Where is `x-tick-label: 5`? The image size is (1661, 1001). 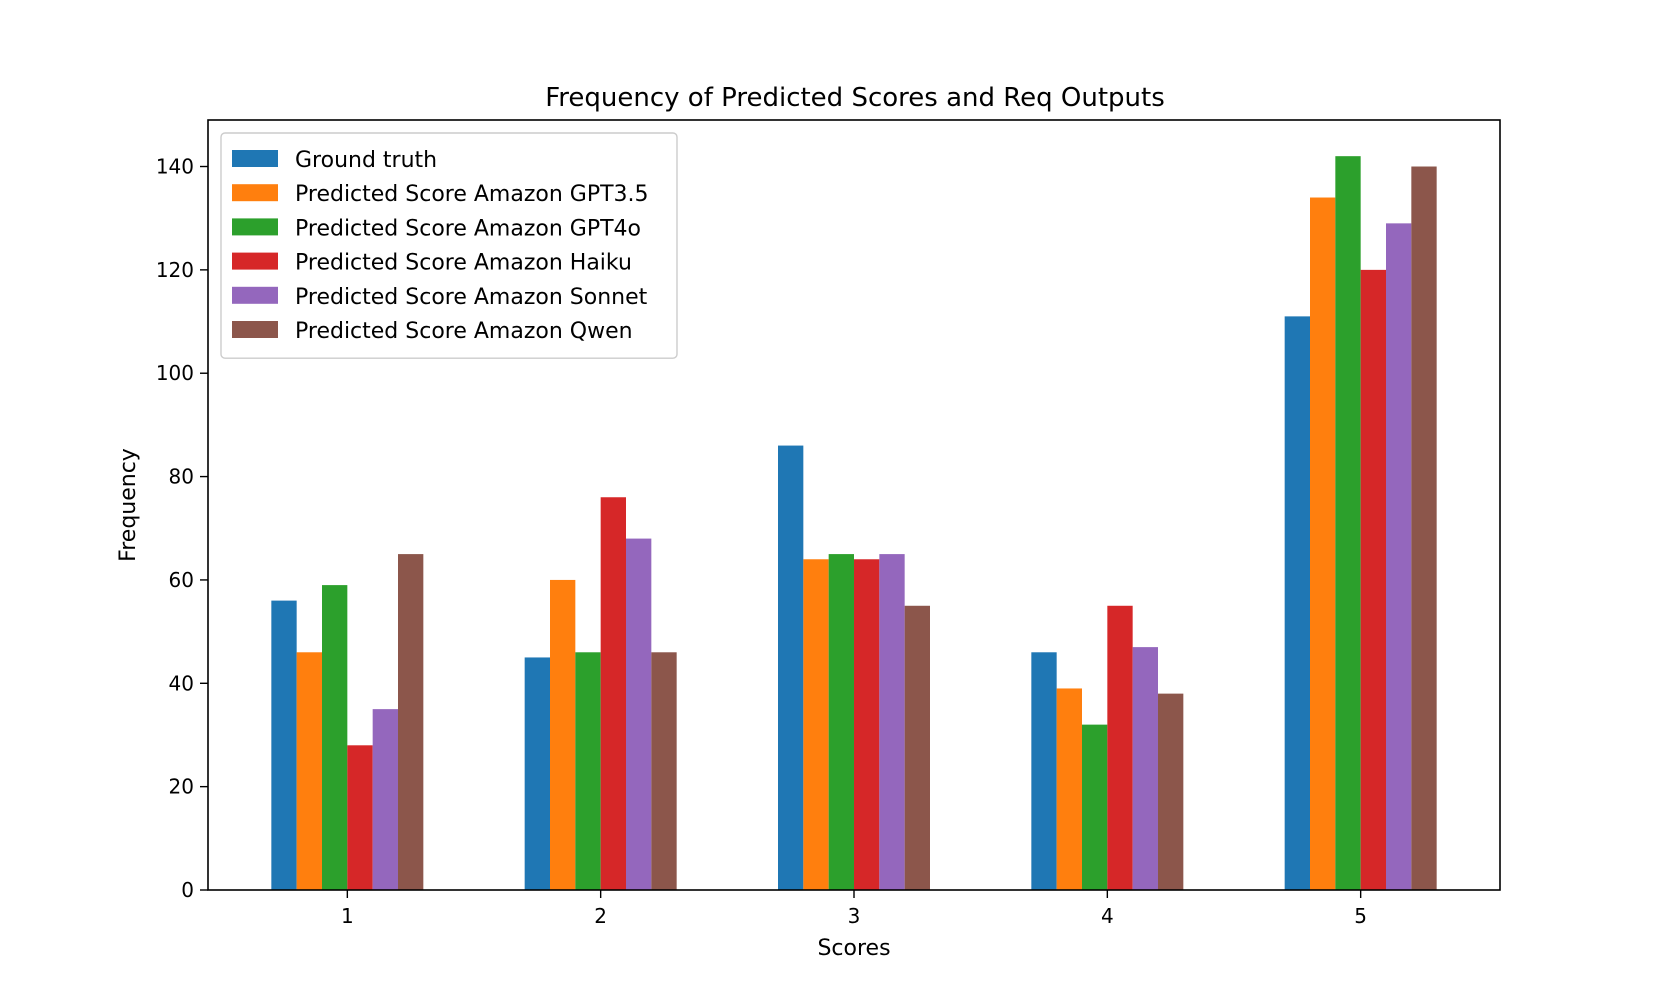 x-tick-label: 5 is located at coordinates (1360, 916).